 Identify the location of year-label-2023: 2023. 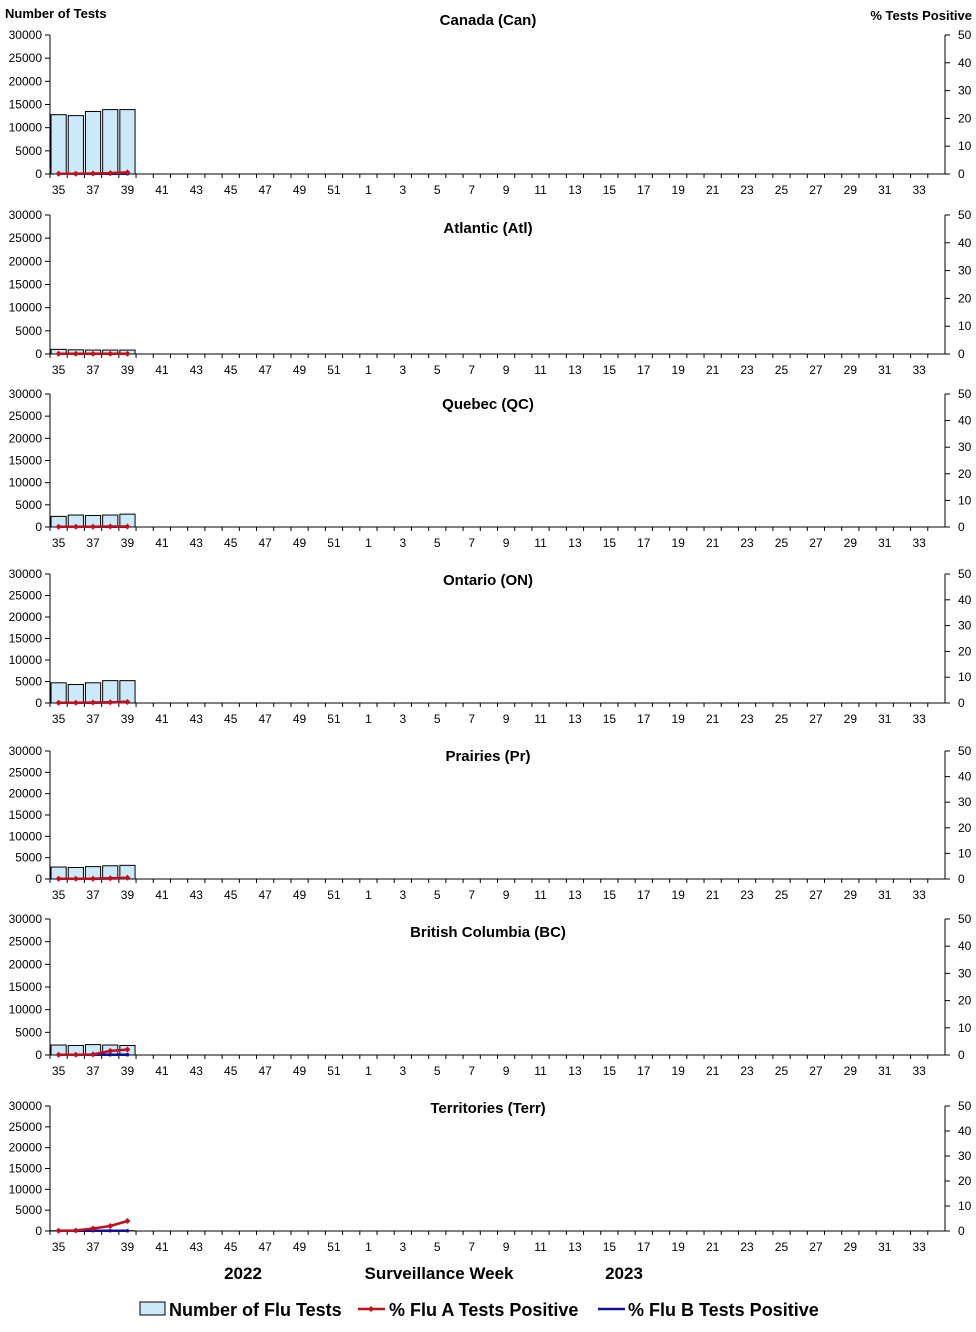
(624, 1273).